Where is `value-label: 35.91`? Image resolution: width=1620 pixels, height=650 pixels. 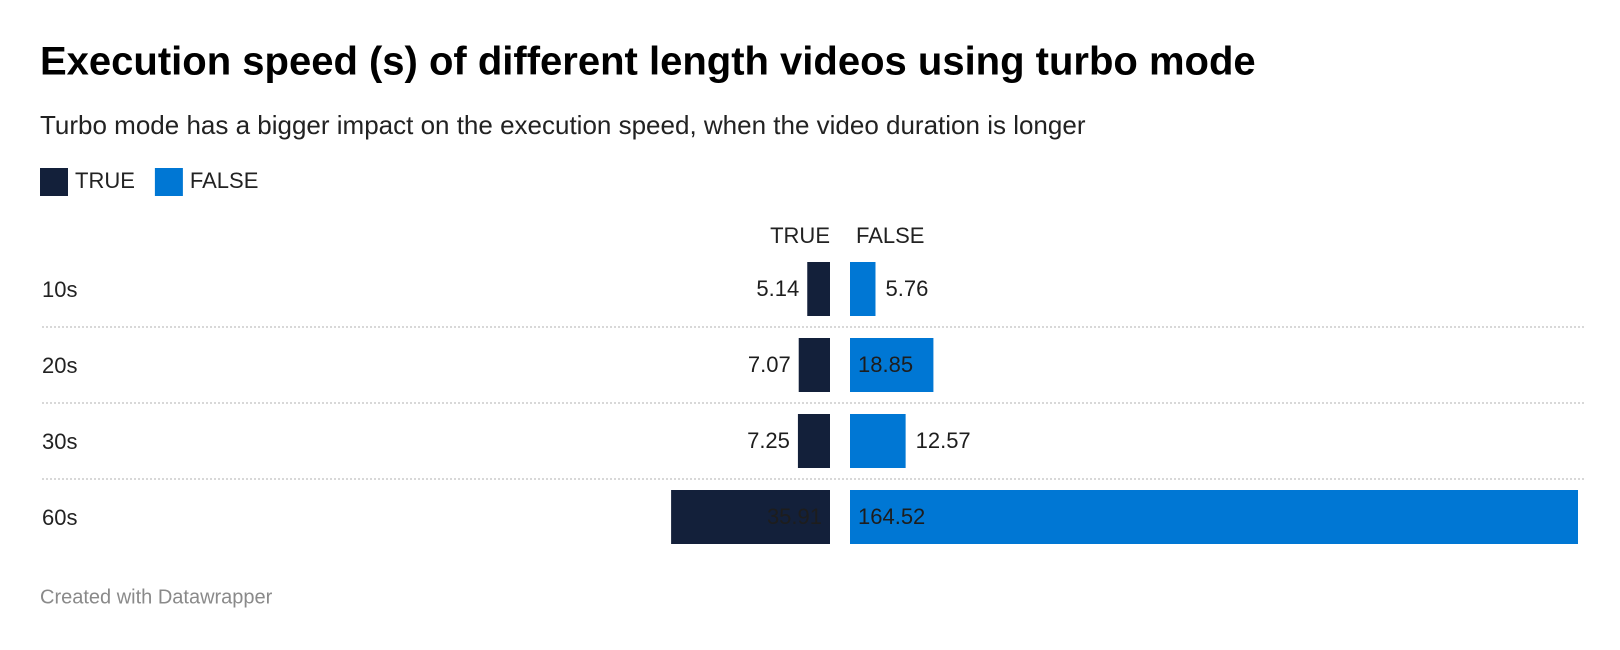 value-label: 35.91 is located at coordinates (794, 516).